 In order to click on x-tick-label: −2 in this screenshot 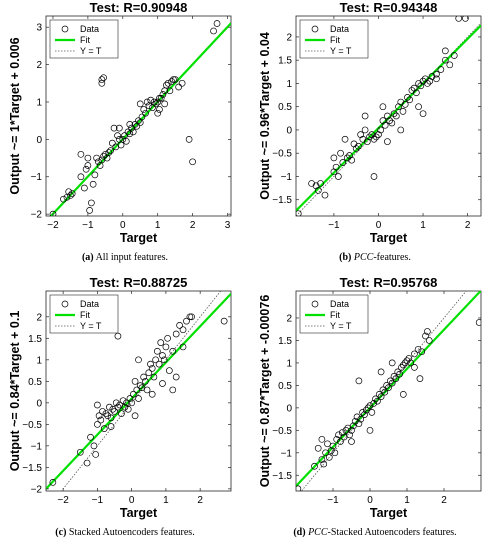, I will do `click(63, 500)`.